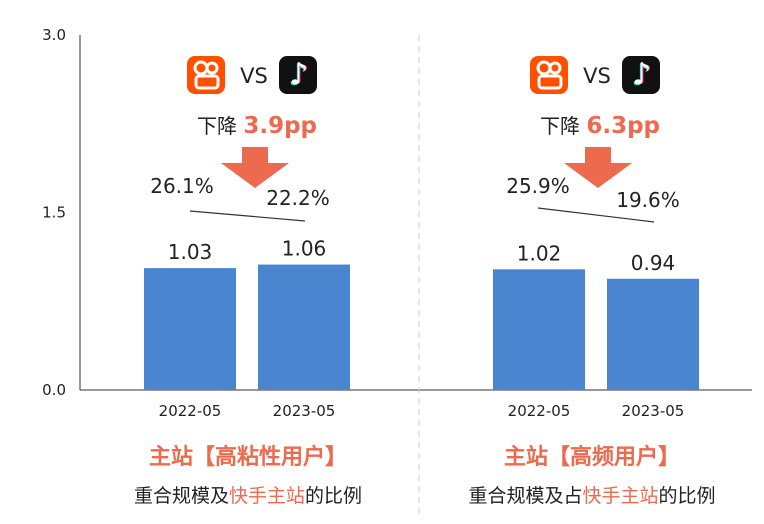 The image size is (764, 524). Describe the element at coordinates (648, 200) in the screenshot. I see `share-percentage-label: 19.6%` at that location.